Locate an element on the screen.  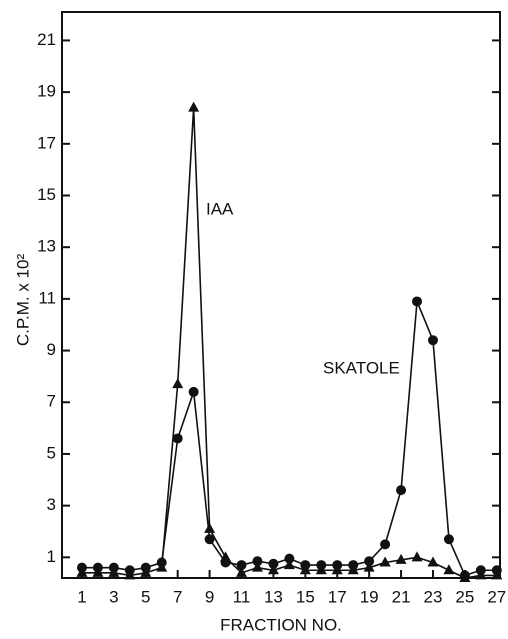
x-axis-label: FRACTION NO. is located at coordinates (281, 624).